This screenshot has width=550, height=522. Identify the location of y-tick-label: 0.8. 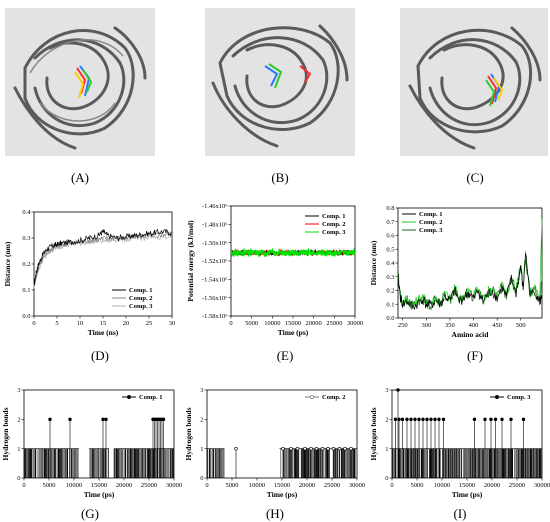
(390, 208).